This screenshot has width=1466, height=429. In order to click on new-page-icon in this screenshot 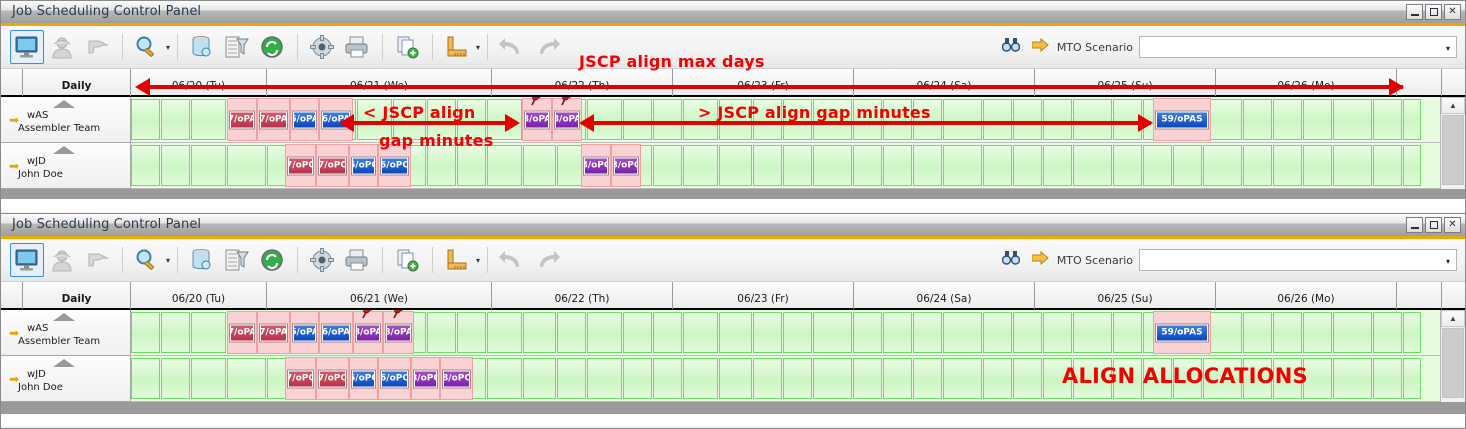, I will do `click(407, 260)`.